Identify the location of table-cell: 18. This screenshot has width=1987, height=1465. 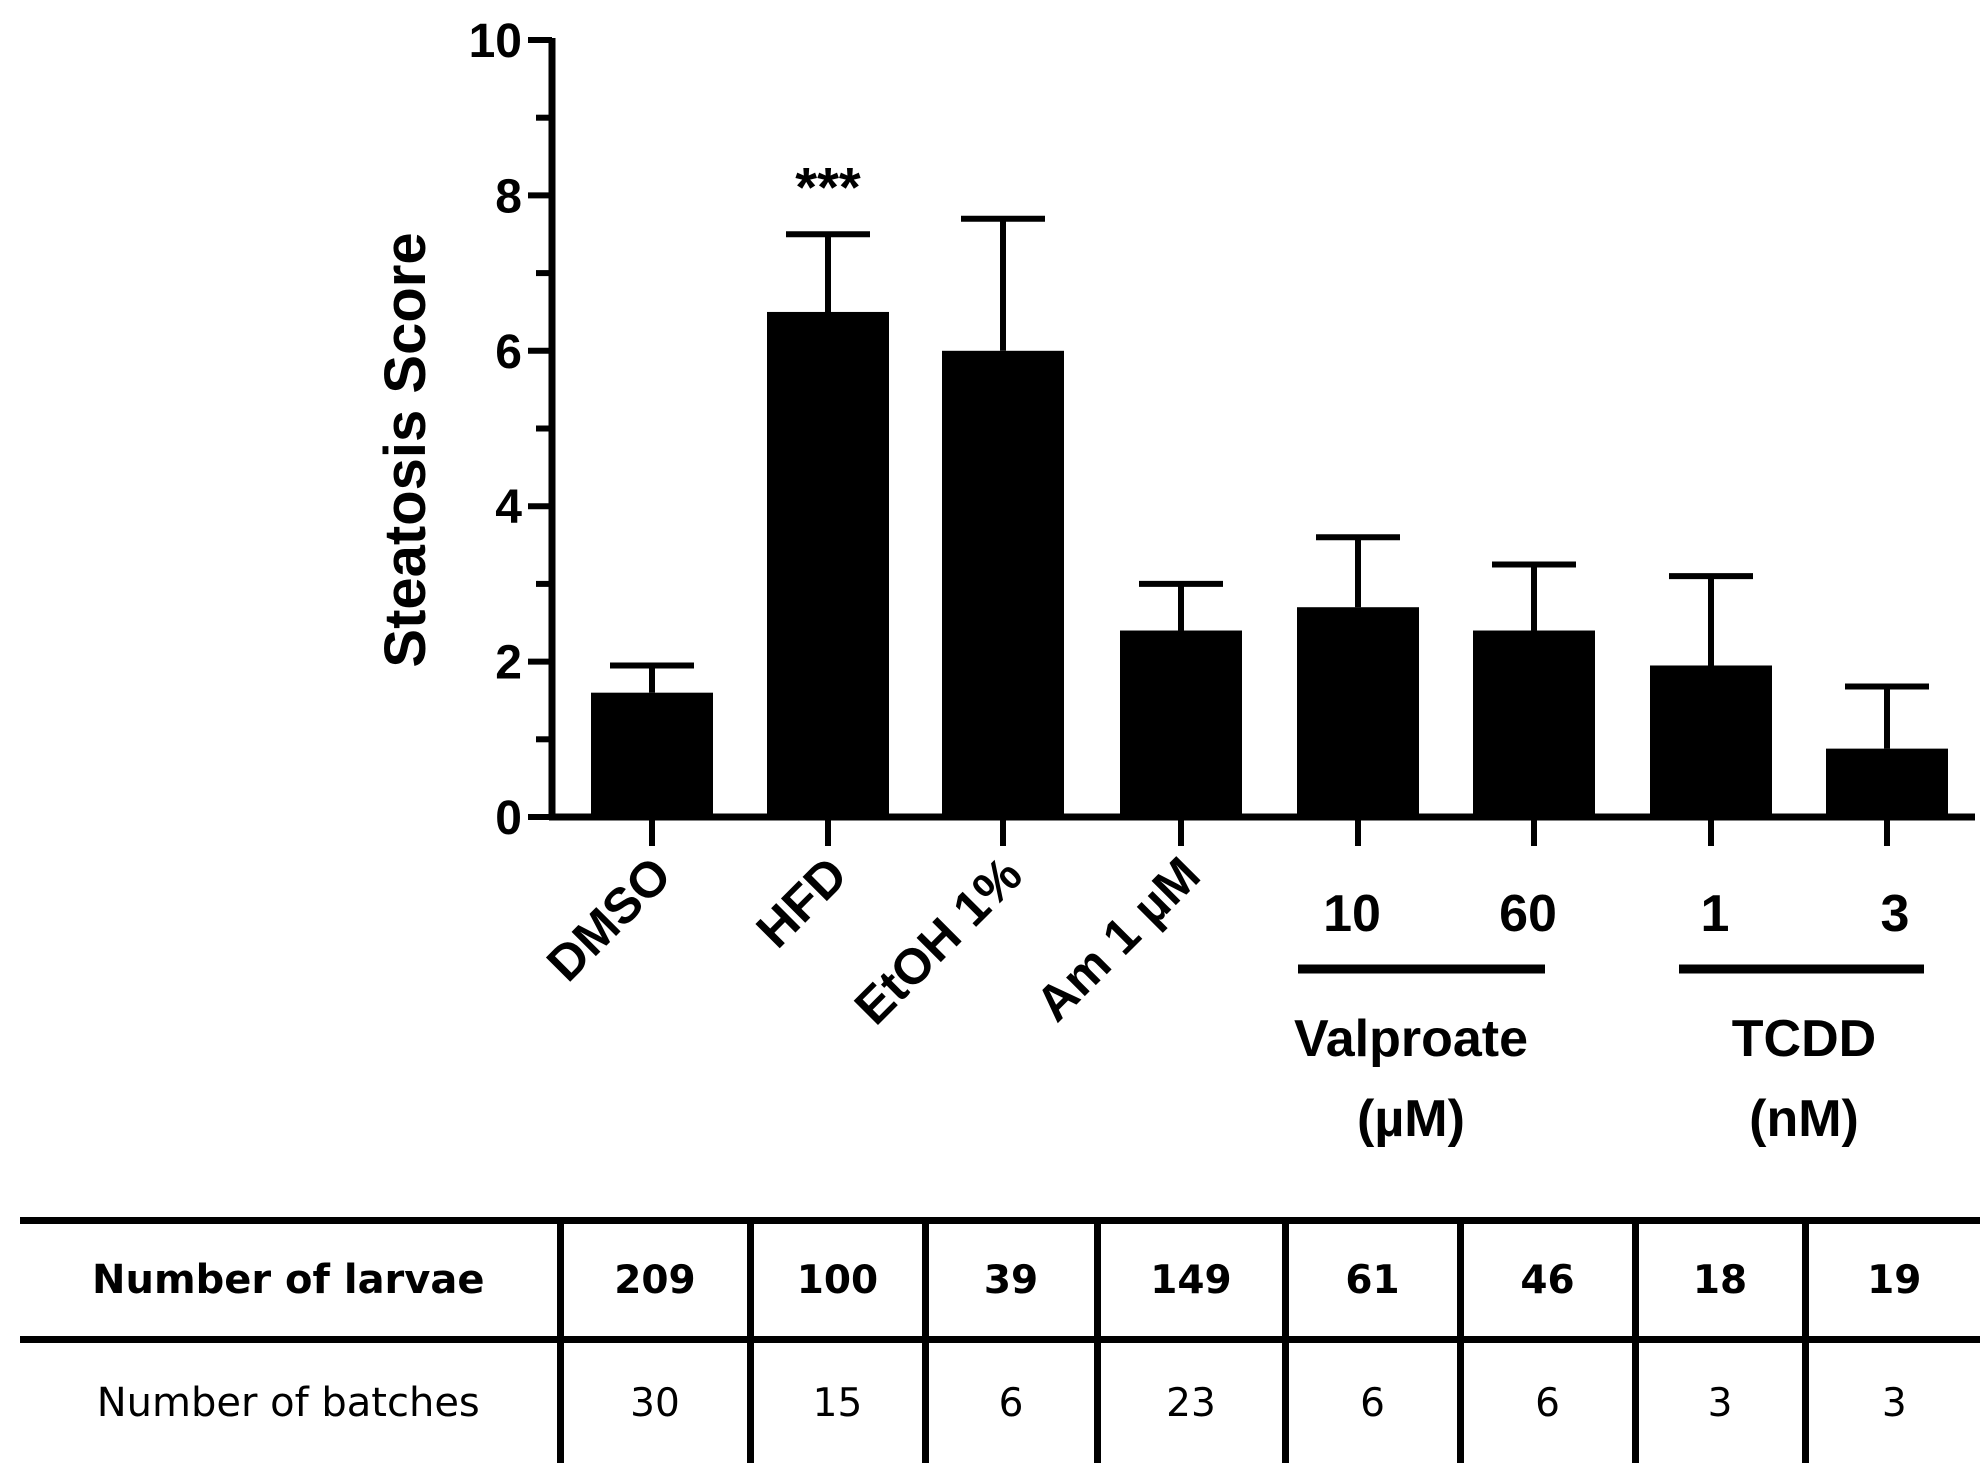
(1718, 1280).